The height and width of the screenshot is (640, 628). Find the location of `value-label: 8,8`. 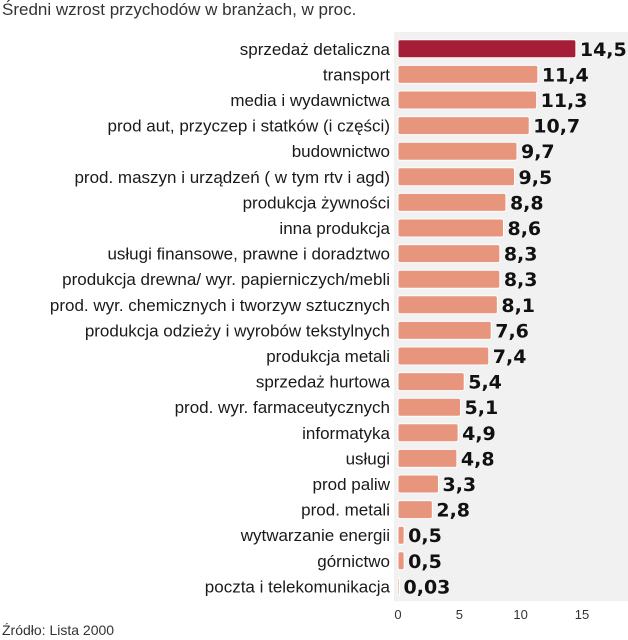

value-label: 8,8 is located at coordinates (527, 203).